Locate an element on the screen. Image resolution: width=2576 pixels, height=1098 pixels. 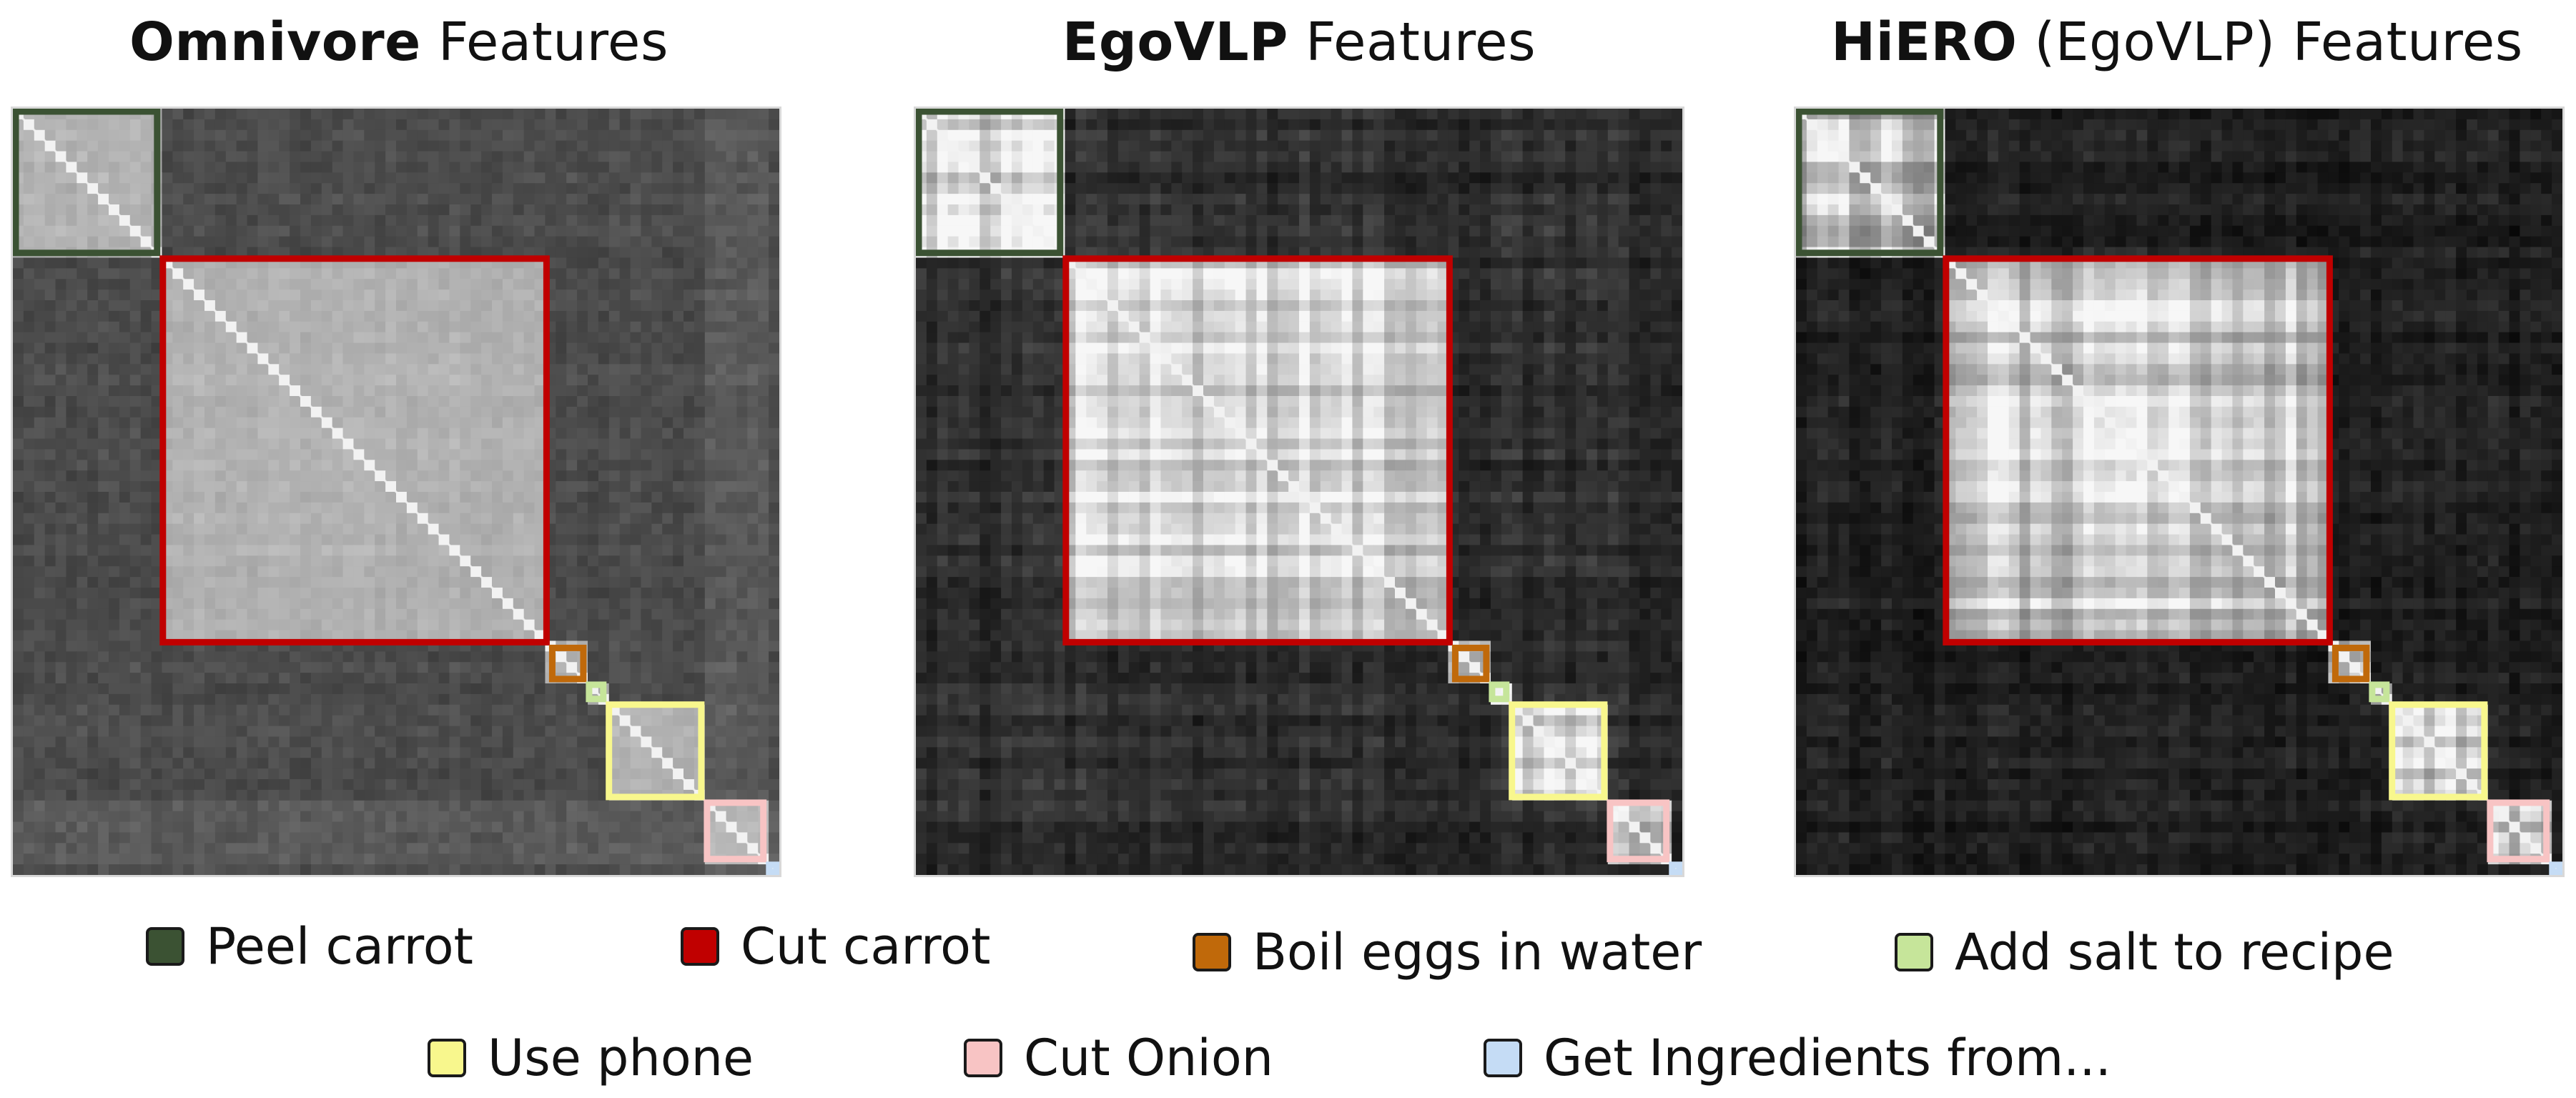
panel-title-omnivore: Omnivore Features is located at coordinates (399, 42).